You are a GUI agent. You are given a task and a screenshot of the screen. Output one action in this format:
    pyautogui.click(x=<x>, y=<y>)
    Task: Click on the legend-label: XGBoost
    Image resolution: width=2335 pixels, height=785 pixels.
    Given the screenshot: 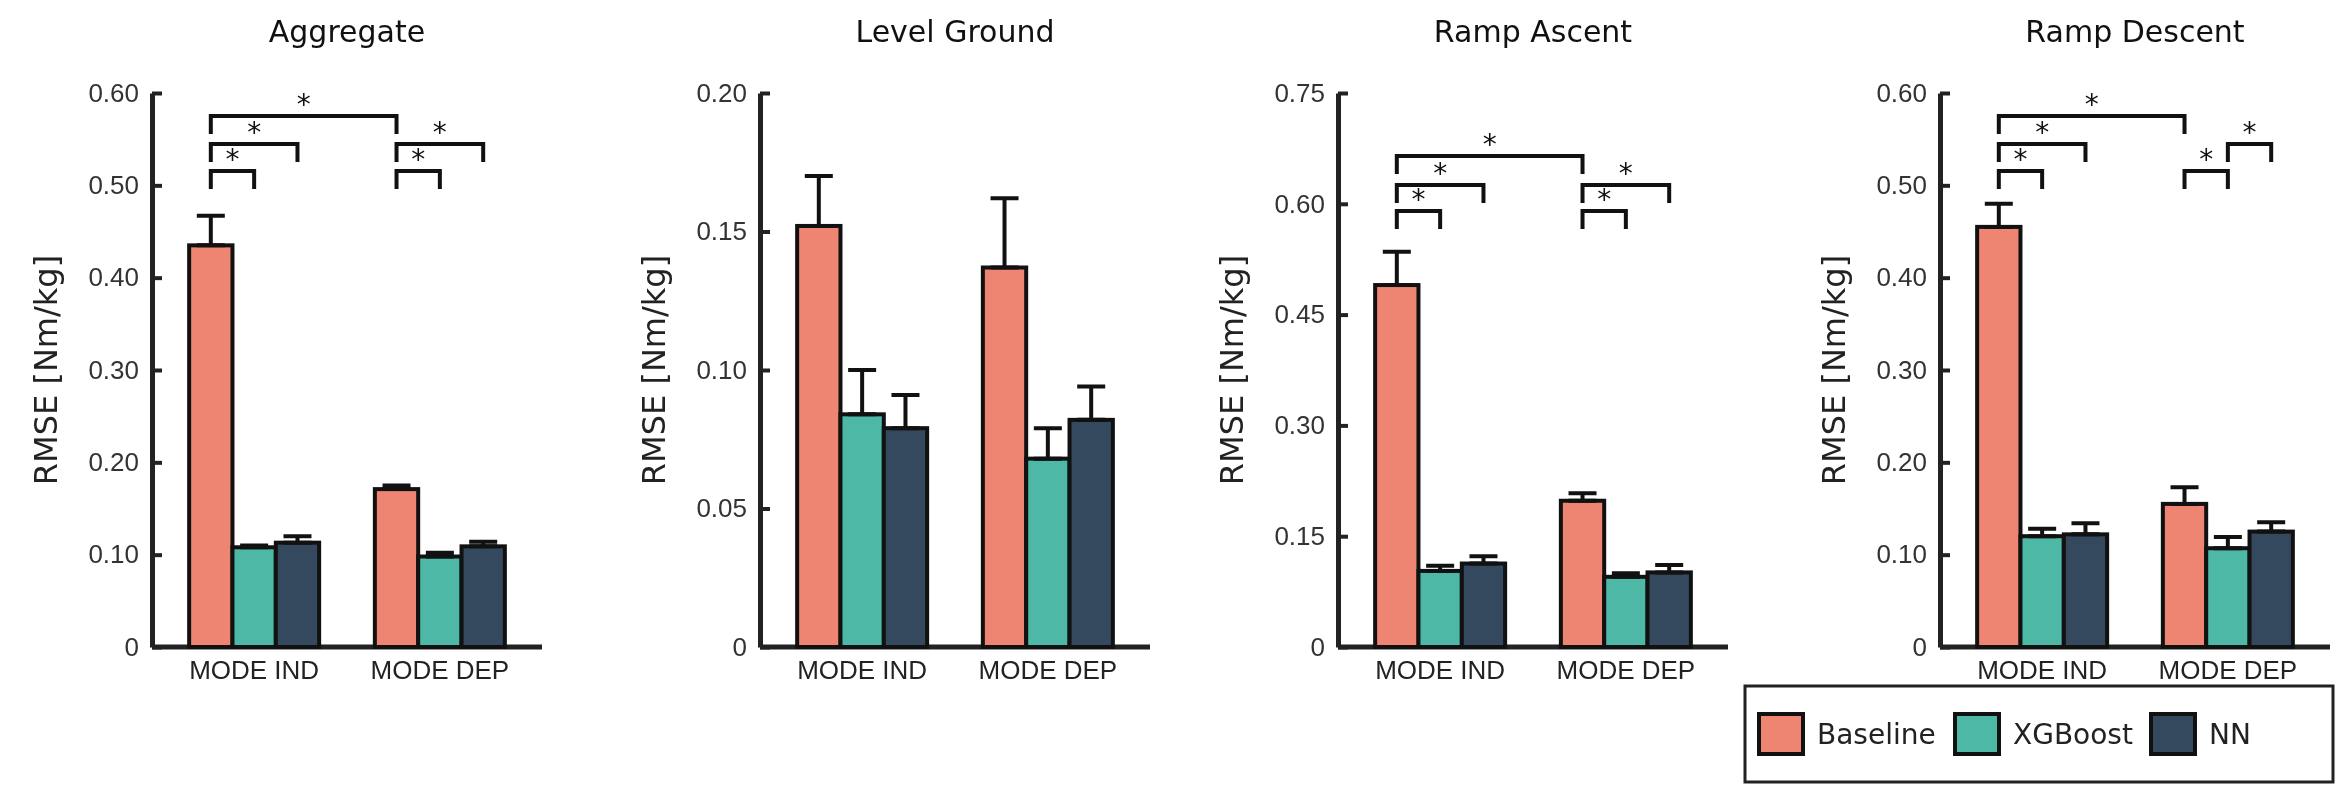 What is the action you would take?
    pyautogui.click(x=2073, y=734)
    